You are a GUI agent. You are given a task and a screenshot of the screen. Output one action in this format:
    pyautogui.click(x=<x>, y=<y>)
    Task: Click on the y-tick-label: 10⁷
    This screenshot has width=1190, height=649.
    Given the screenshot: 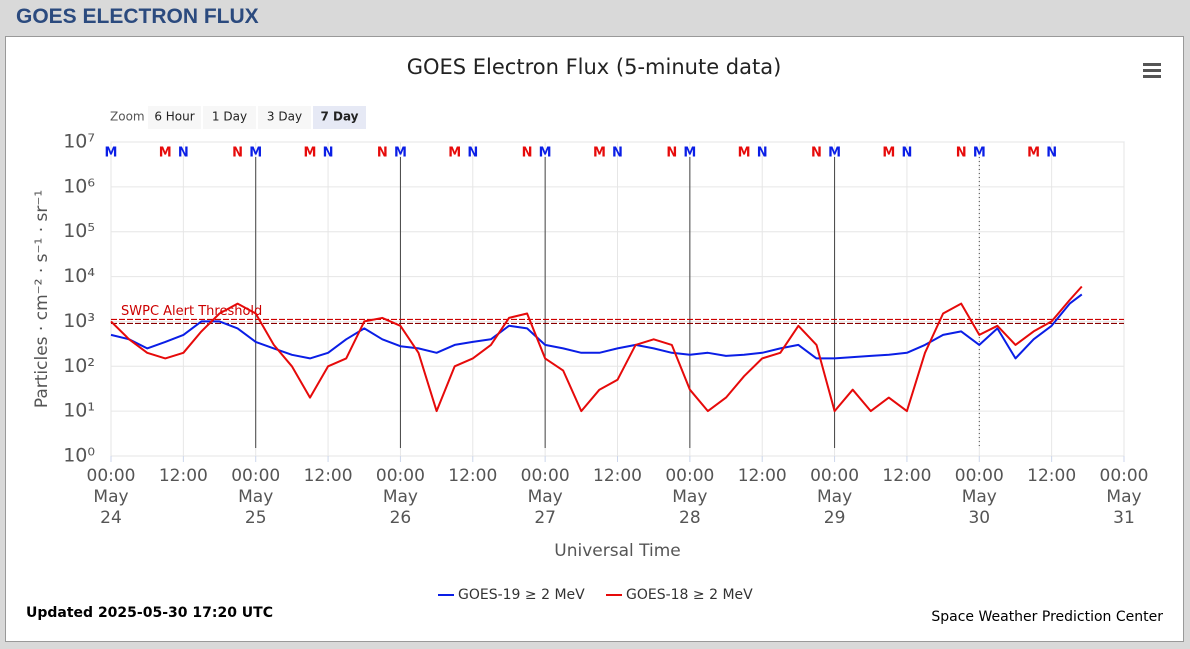 What is the action you would take?
    pyautogui.click(x=79, y=142)
    